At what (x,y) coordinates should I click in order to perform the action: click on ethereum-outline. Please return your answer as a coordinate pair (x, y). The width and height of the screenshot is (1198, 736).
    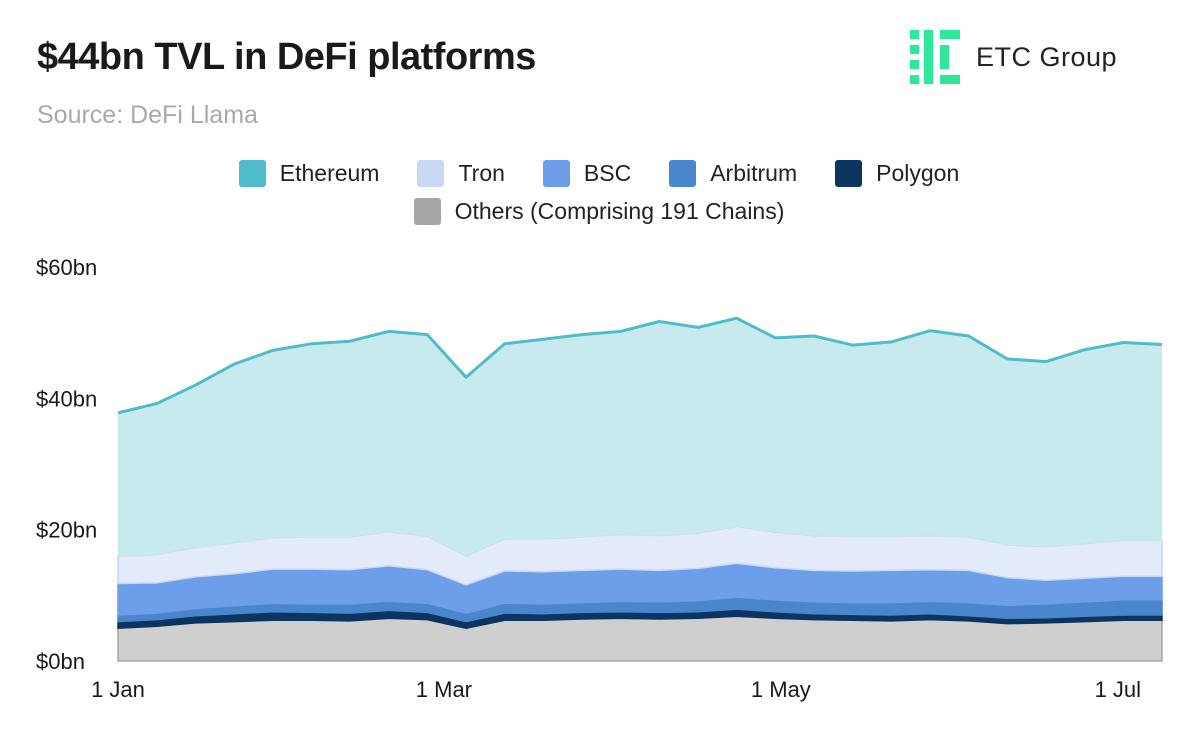
    Looking at the image, I should click on (640, 365).